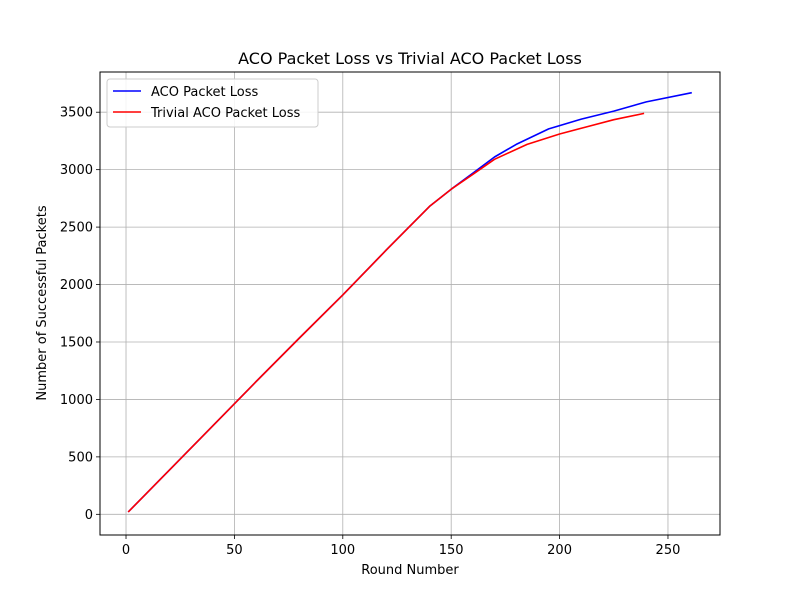 The image size is (800, 605). Describe the element at coordinates (410, 570) in the screenshot. I see `x-axis-label: Round Number` at that location.